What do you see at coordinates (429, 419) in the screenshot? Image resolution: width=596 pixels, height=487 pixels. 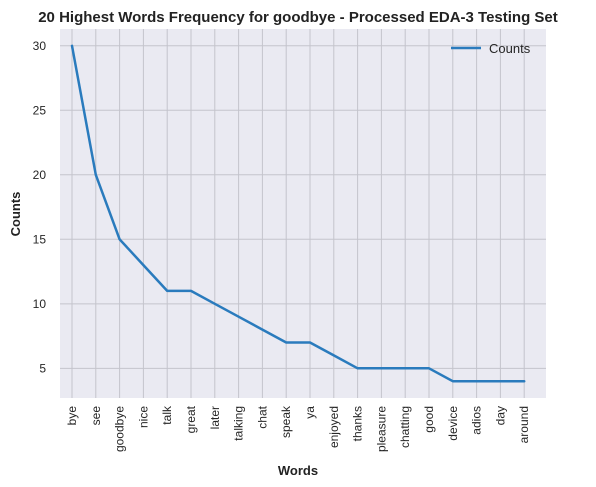 I see `x-tick-label: good` at bounding box center [429, 419].